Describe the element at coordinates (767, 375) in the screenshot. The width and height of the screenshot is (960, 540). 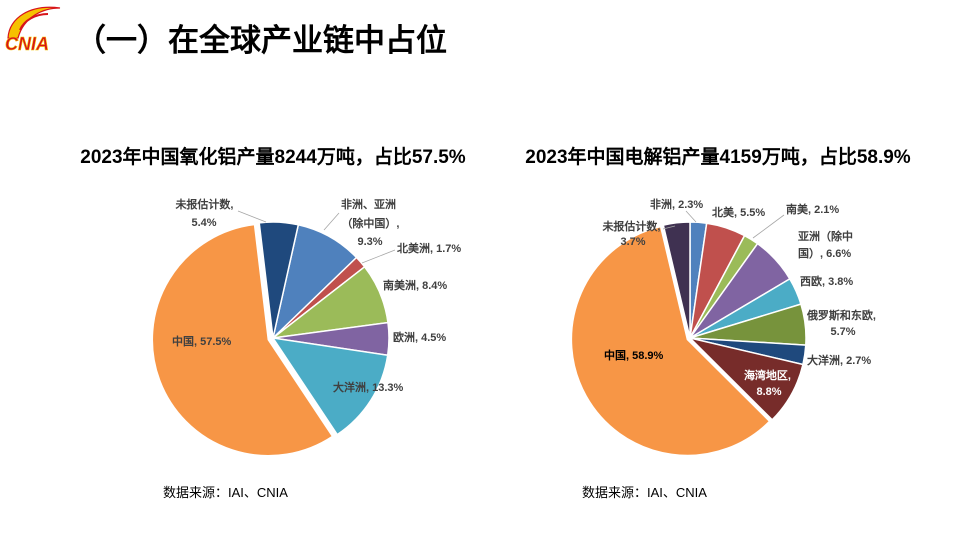
I see `data-label-line: 海湾地区,` at that location.